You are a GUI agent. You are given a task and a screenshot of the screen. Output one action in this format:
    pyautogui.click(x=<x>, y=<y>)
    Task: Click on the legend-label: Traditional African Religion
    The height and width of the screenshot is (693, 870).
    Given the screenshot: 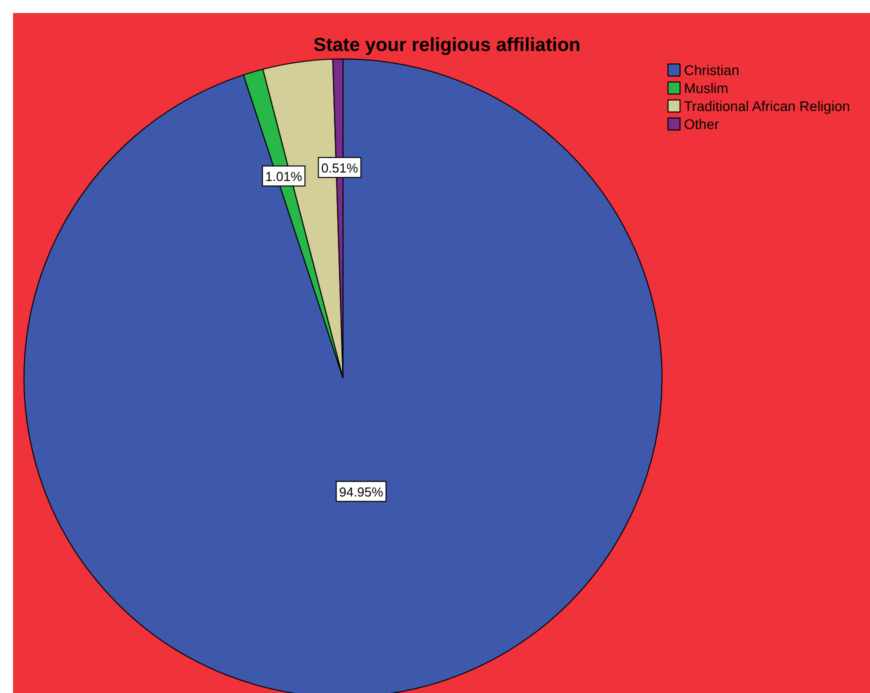 What is the action you would take?
    pyautogui.click(x=767, y=106)
    